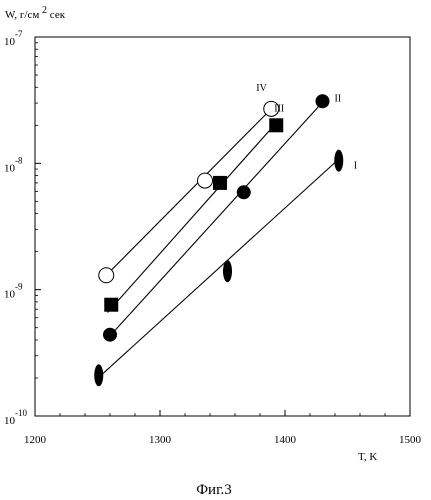  Describe the element at coordinates (223, 428) in the screenshot. I see `x-axis-ticks: 1200 1300 1400 1500` at that location.